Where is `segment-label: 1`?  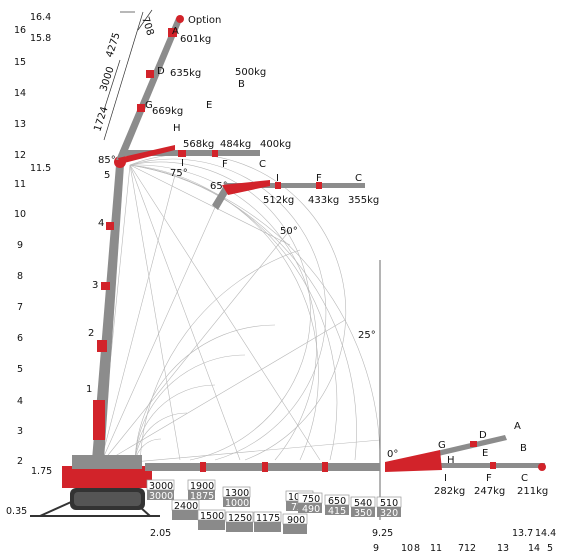
segment-label: 1 is located at coordinates (89, 389).